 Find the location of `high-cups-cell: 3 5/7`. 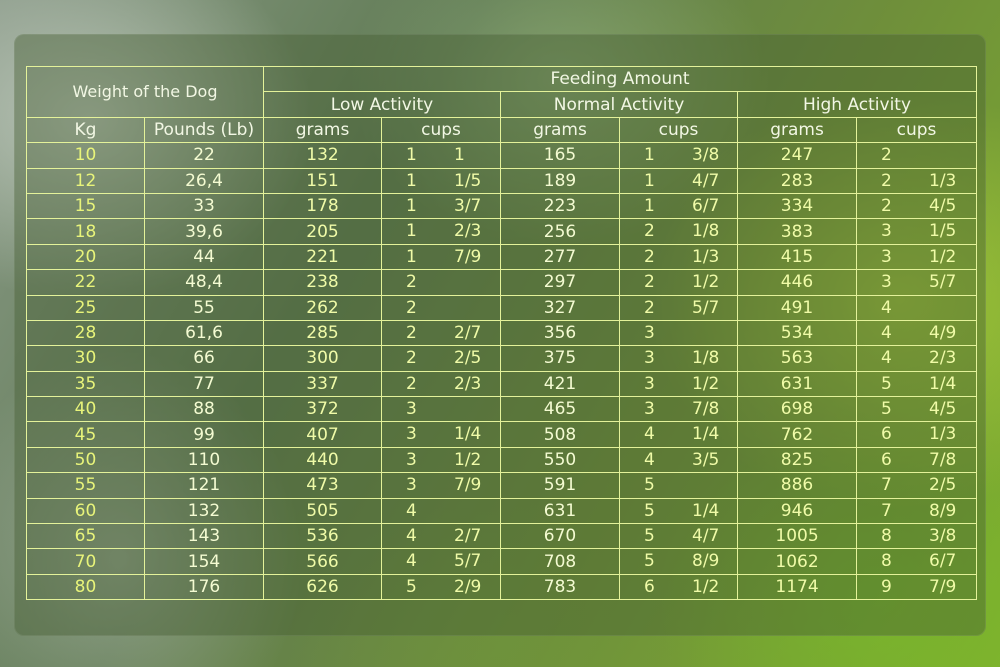

high-cups-cell: 3 5/7 is located at coordinates (917, 282).